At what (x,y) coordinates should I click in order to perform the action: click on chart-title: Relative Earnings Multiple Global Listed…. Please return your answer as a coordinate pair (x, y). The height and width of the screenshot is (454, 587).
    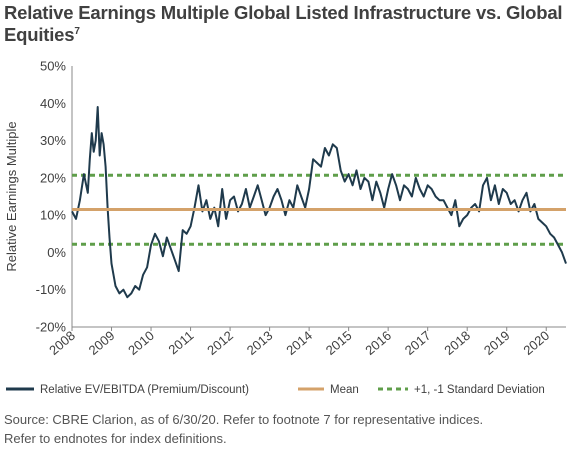
    Looking at the image, I should click on (283, 23).